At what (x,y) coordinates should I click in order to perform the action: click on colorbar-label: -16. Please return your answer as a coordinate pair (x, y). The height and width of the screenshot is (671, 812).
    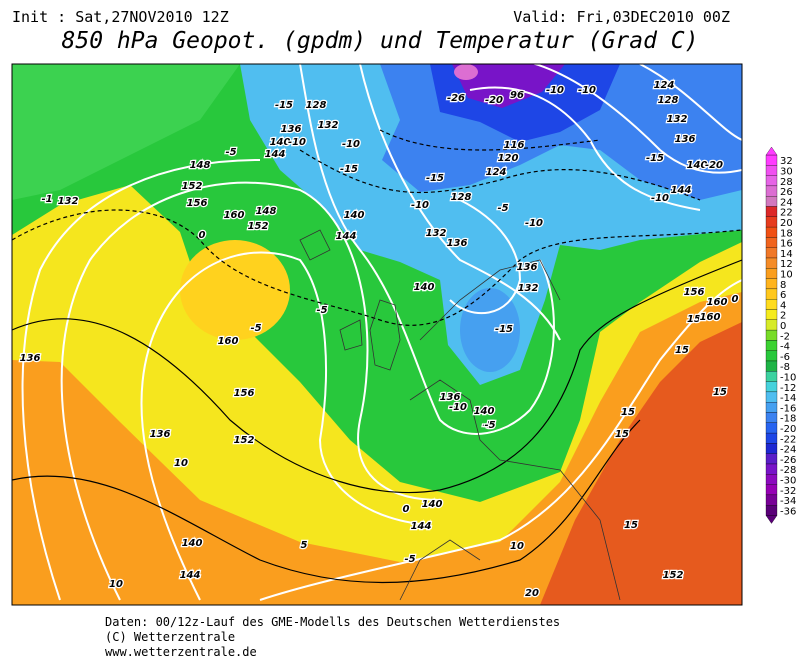
    Looking at the image, I should click on (788, 408).